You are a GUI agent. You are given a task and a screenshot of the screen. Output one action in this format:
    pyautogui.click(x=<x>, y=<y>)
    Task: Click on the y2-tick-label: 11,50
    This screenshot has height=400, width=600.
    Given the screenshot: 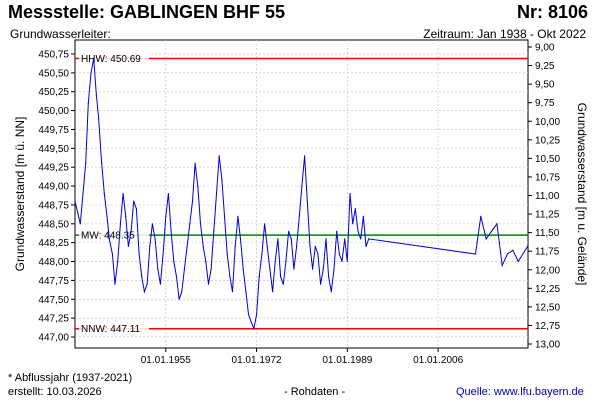 What is the action you would take?
    pyautogui.click(x=547, y=233)
    